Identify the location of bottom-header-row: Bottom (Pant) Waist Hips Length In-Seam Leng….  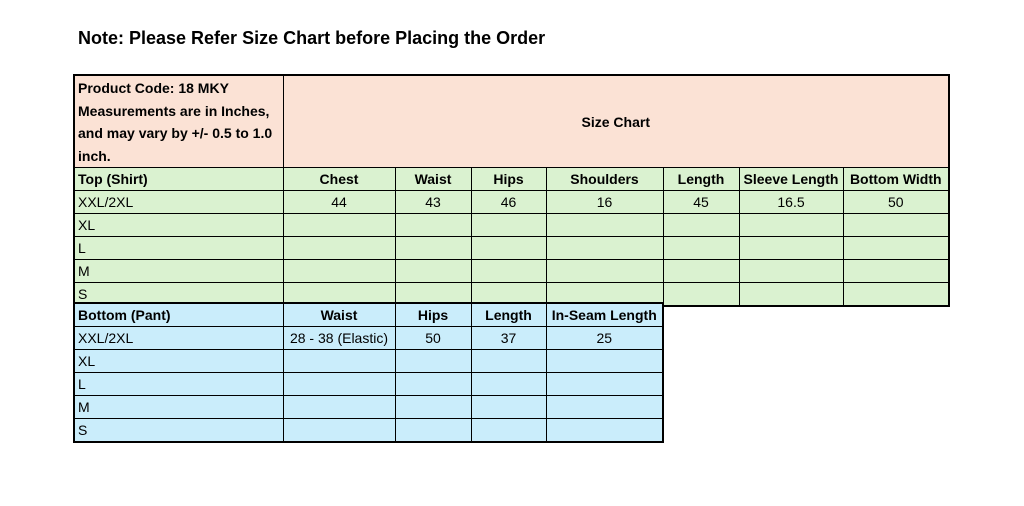
(368, 314).